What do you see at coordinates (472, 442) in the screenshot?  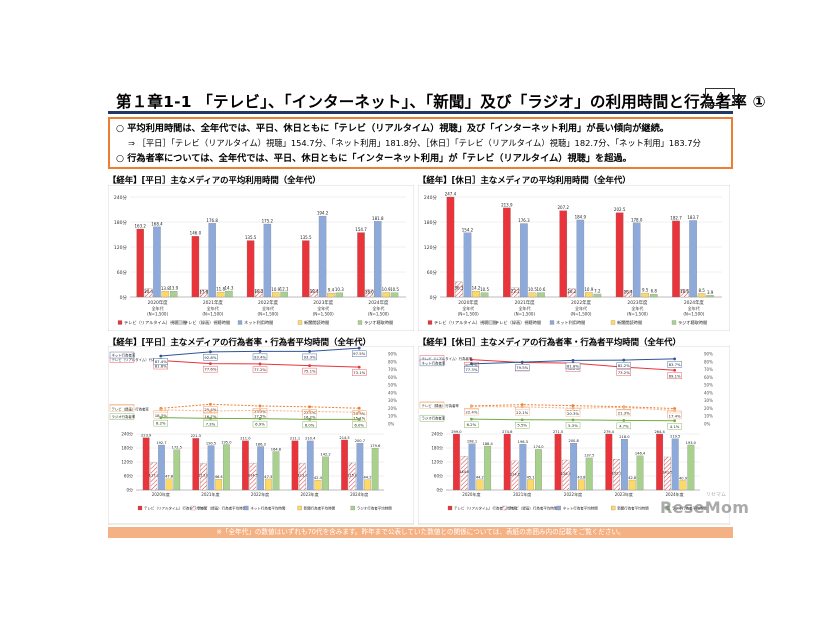 I see `bar-value-label: 198.1` at bounding box center [472, 442].